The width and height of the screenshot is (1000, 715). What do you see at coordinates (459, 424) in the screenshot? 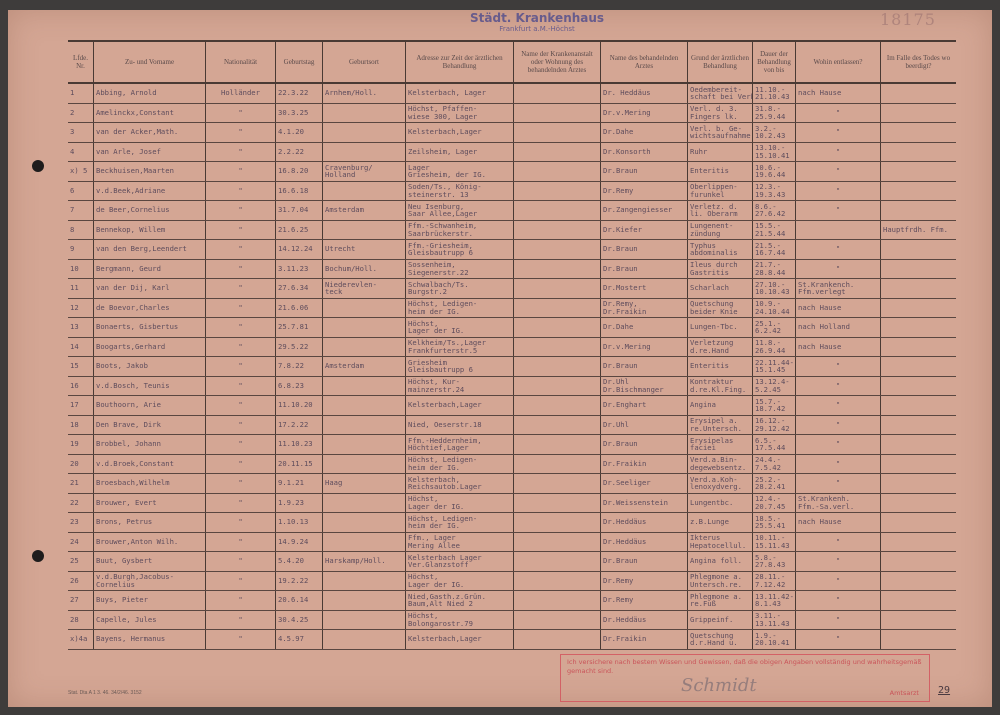
I see `cell-address: Nied, Oeserstr.18` at bounding box center [459, 424].